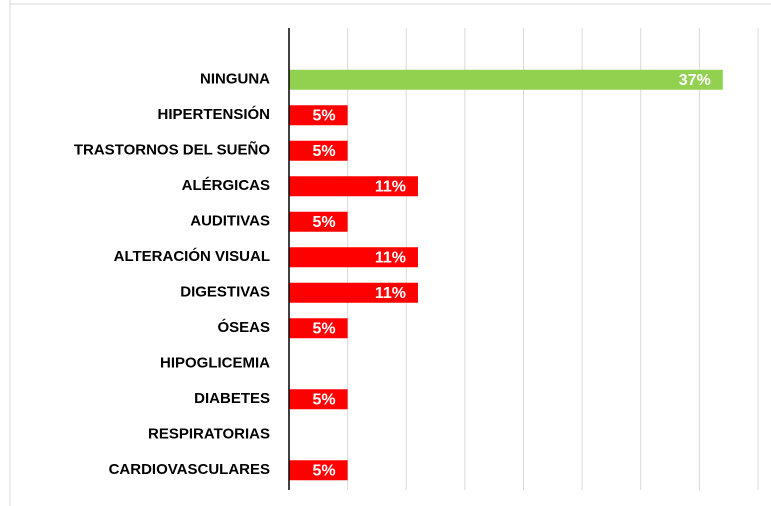 The height and width of the screenshot is (506, 771). Describe the element at coordinates (226, 185) in the screenshot. I see `y-tick-label: ALÉRGICAS` at that location.